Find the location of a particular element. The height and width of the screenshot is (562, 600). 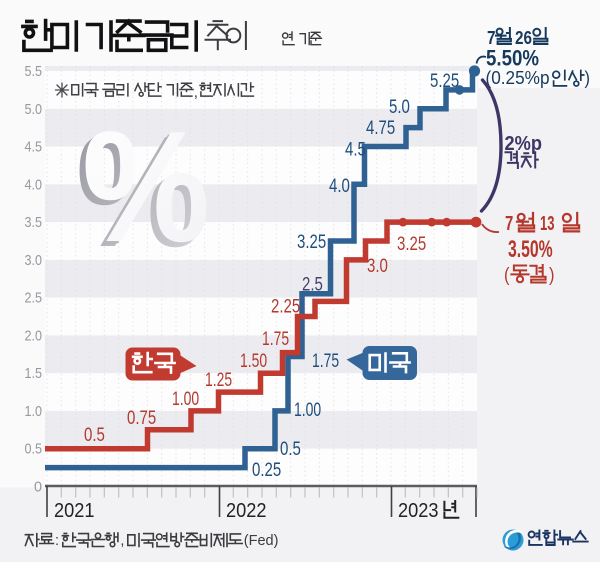

svg-text: 4.75 is located at coordinates (380, 128).